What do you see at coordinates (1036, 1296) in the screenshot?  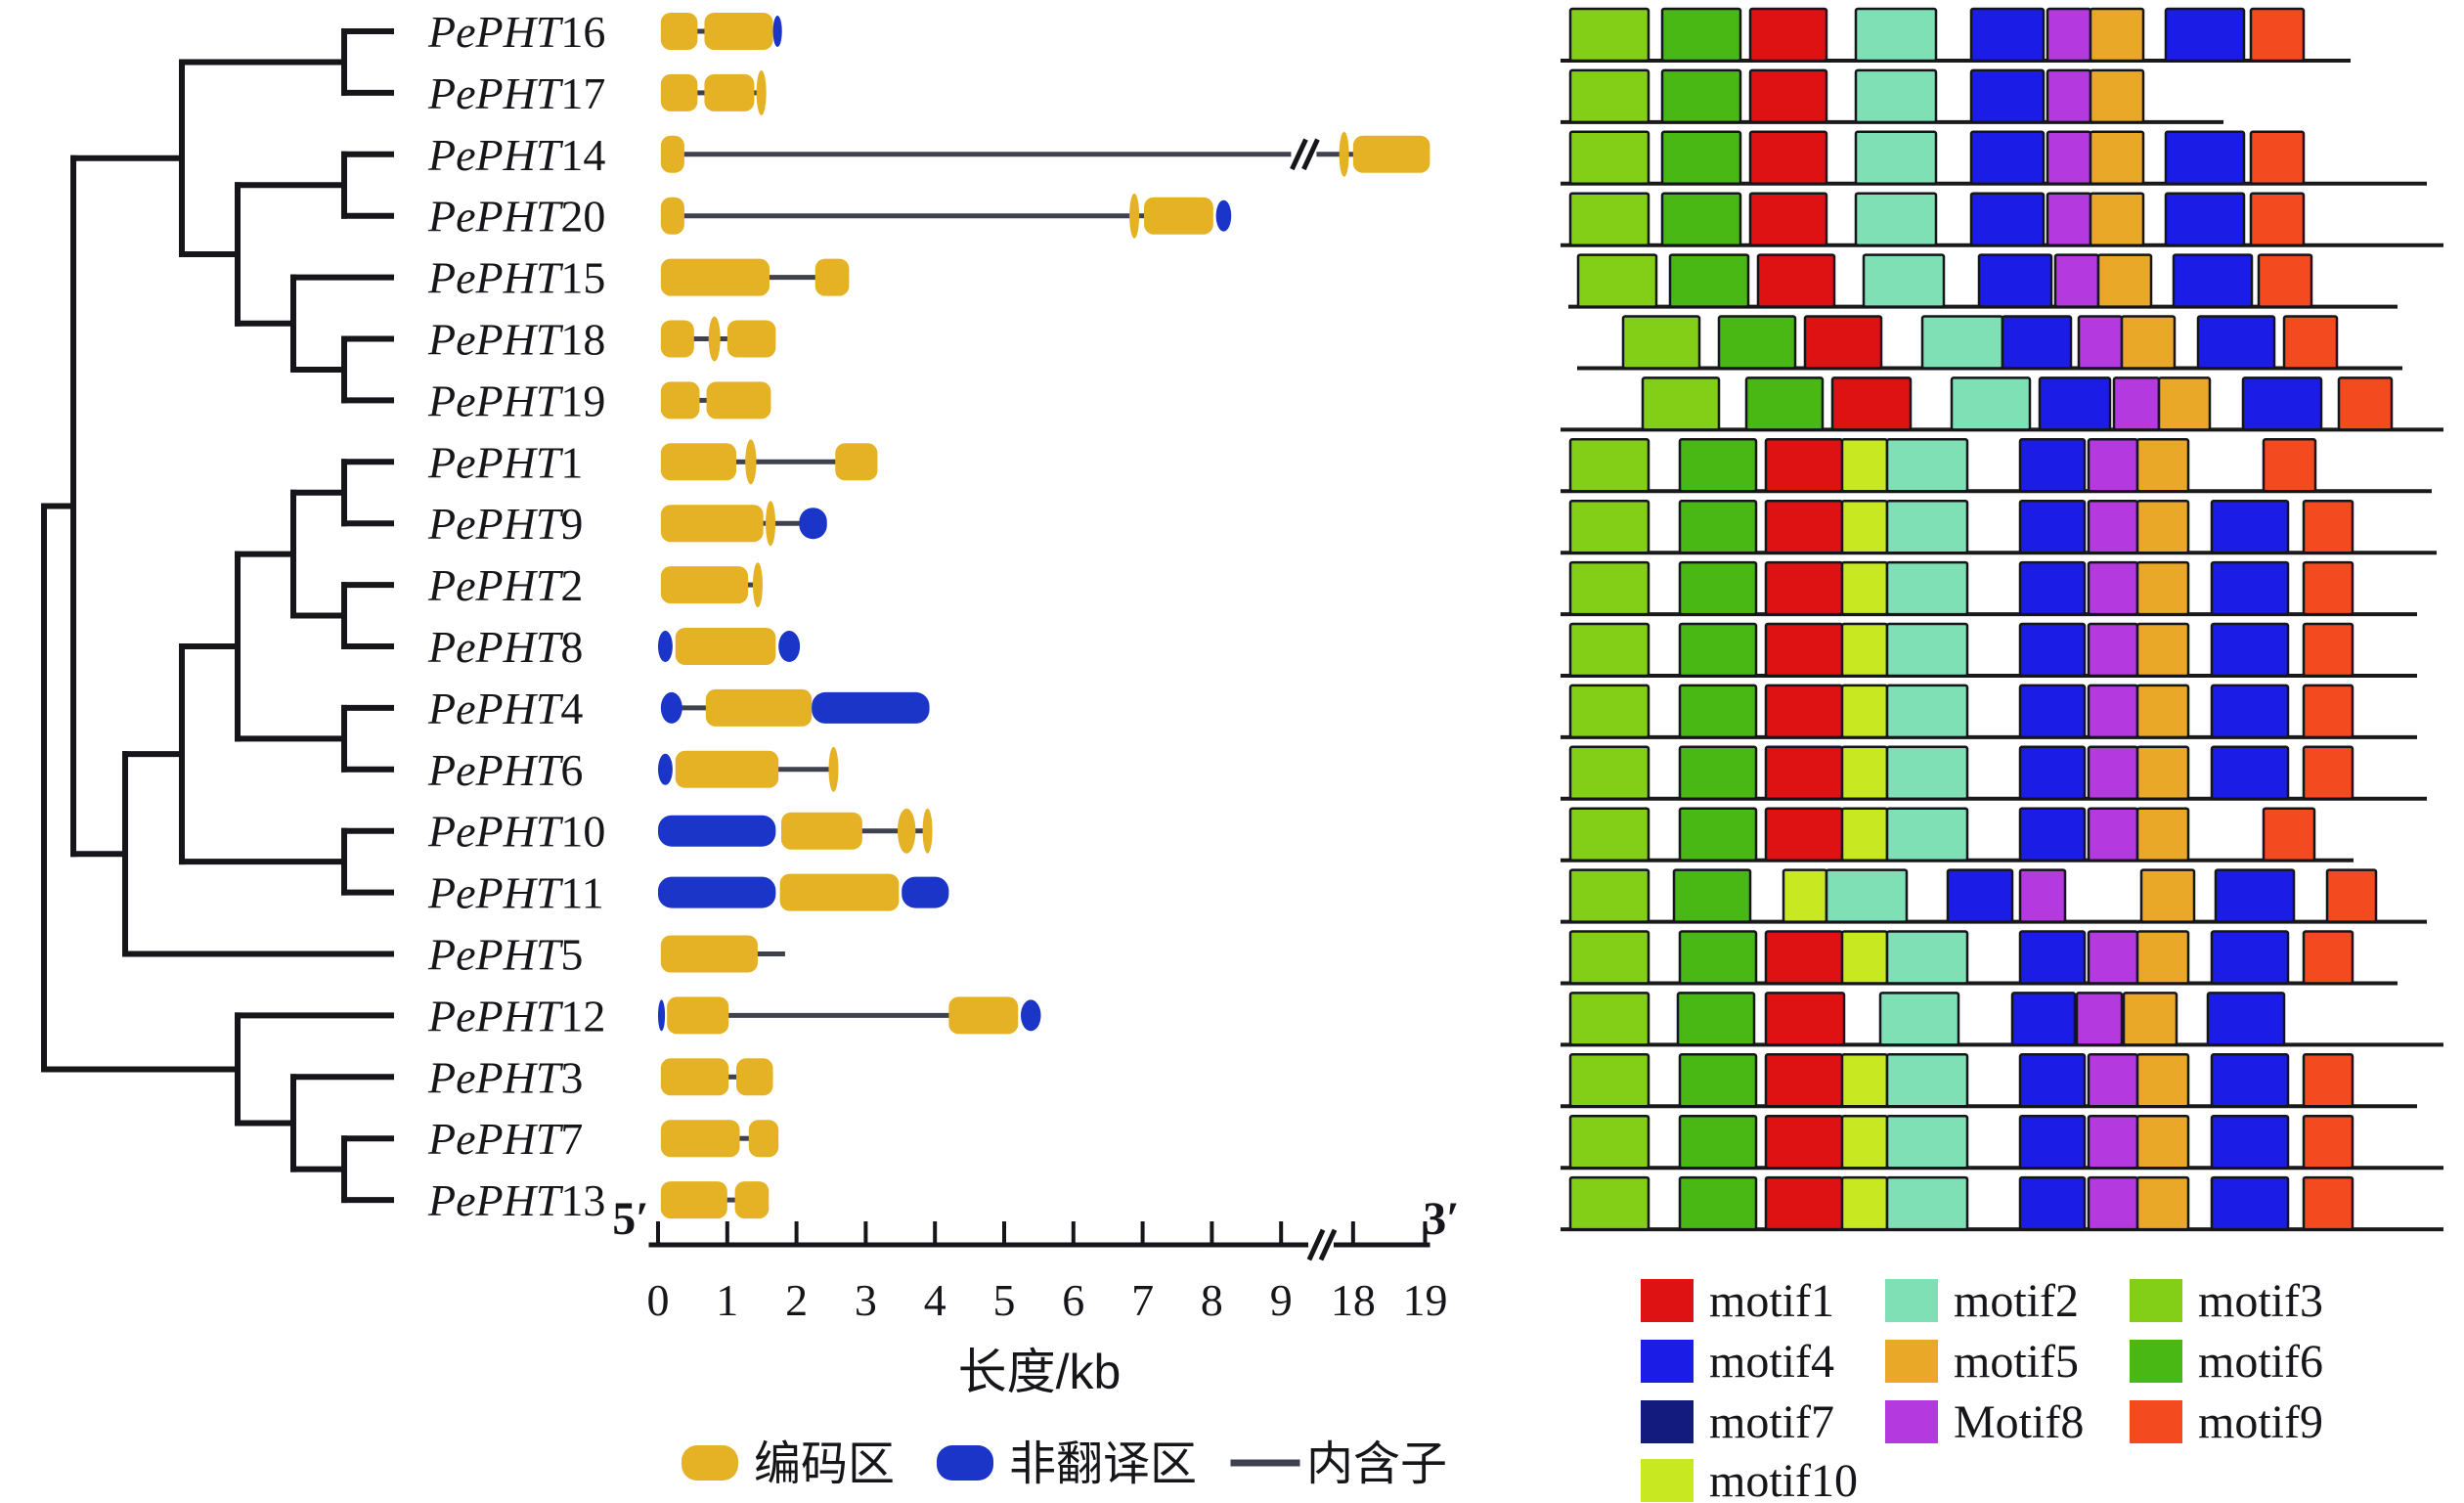 I see `length-axis: 0 1 2 3 4 5 6 7 8 9 18 19 5′ 3′ 长度/kb` at bounding box center [1036, 1296].